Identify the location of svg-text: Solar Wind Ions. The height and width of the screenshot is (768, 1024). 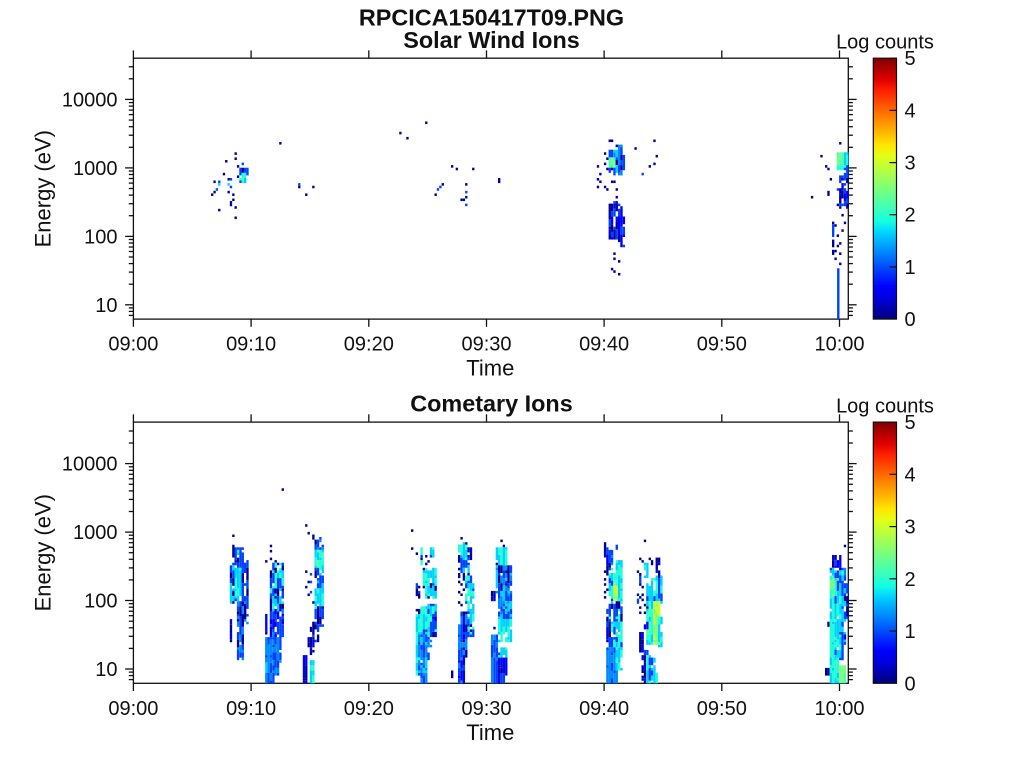
(491, 40).